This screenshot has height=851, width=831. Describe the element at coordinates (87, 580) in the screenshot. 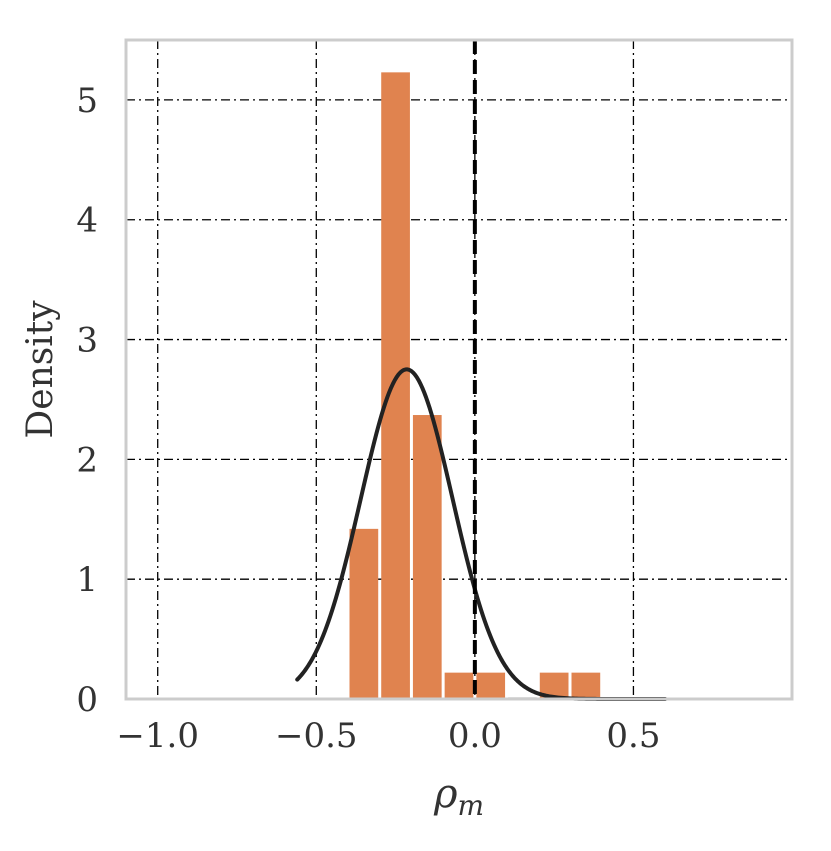

I see `y-tick-label-1: 1` at that location.